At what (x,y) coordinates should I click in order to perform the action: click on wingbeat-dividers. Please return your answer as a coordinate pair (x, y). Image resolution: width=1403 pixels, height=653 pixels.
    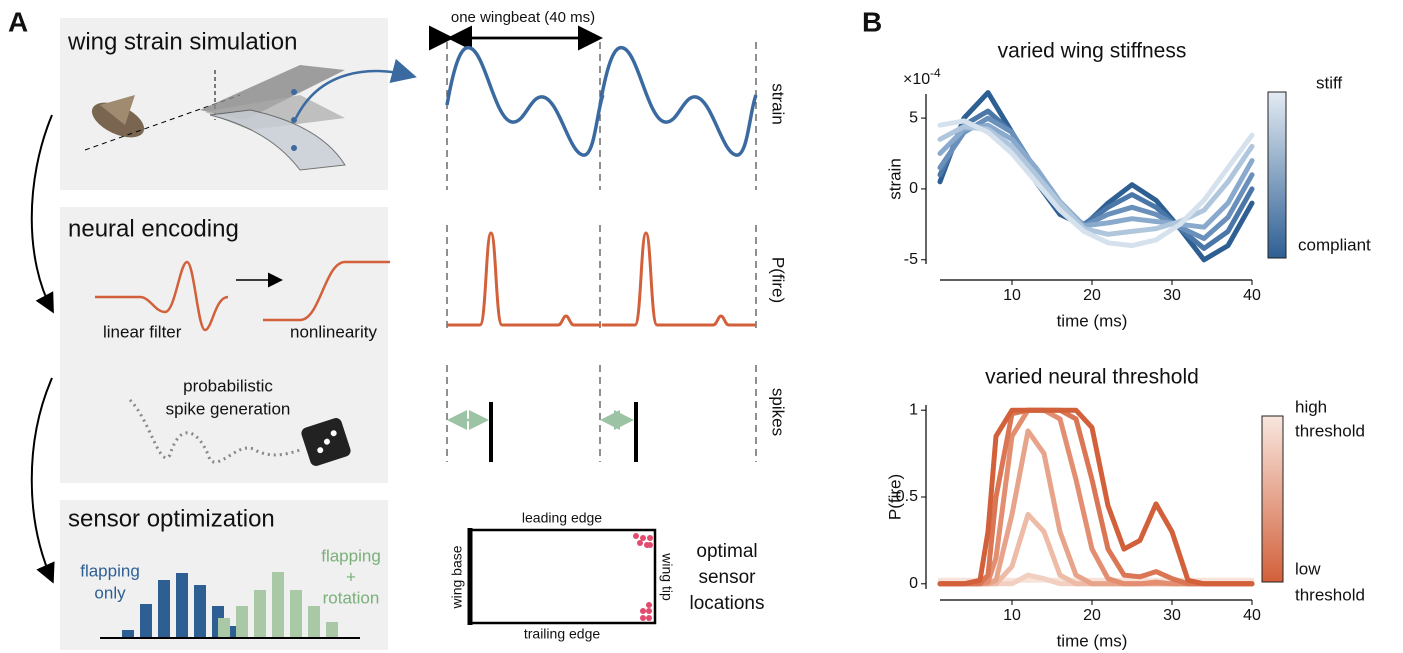
    Looking at the image, I should click on (601, 252).